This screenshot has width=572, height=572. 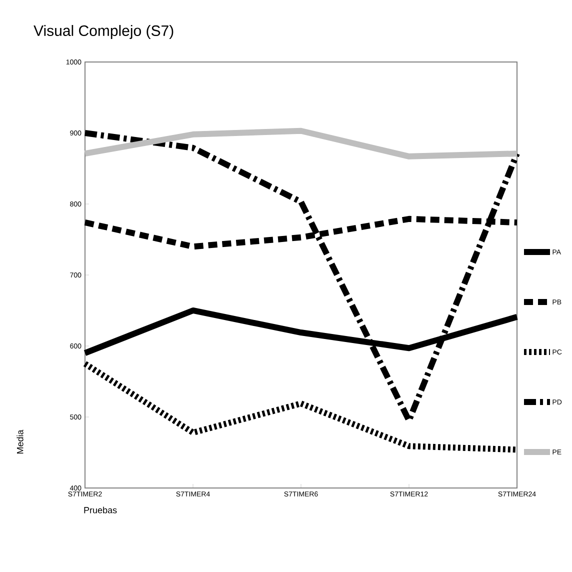 I want to click on y-axis-title: Media, so click(x=20, y=442).